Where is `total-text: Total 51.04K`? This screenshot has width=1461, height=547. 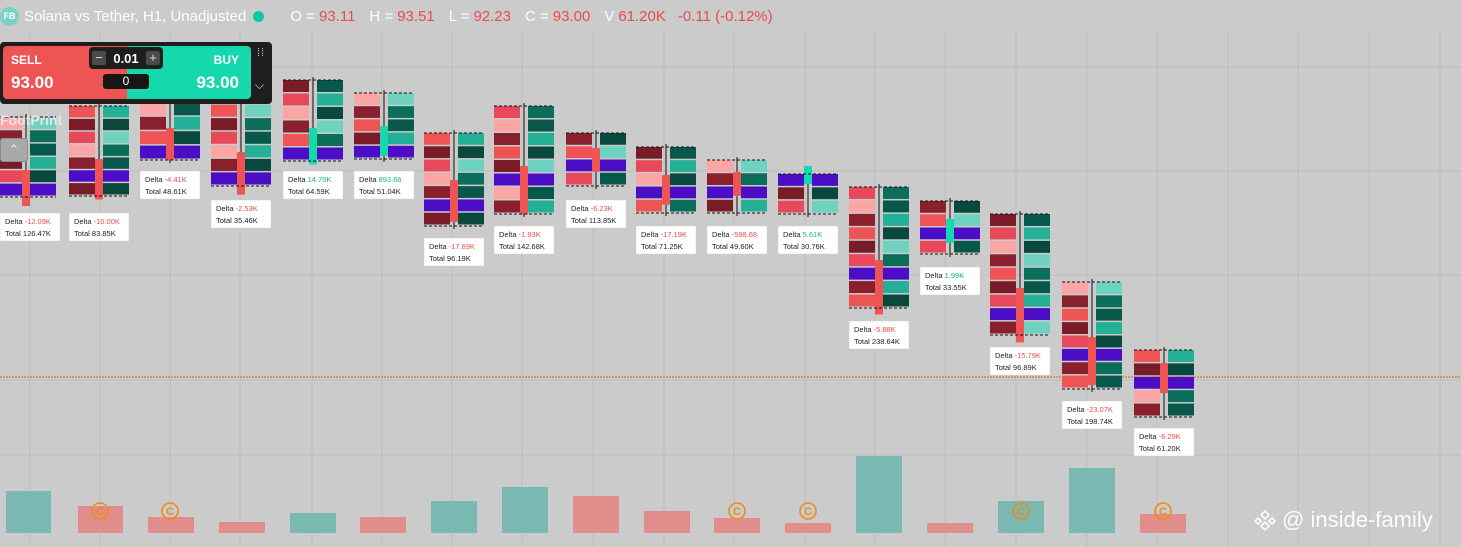 total-text: Total 51.04K is located at coordinates (380, 191).